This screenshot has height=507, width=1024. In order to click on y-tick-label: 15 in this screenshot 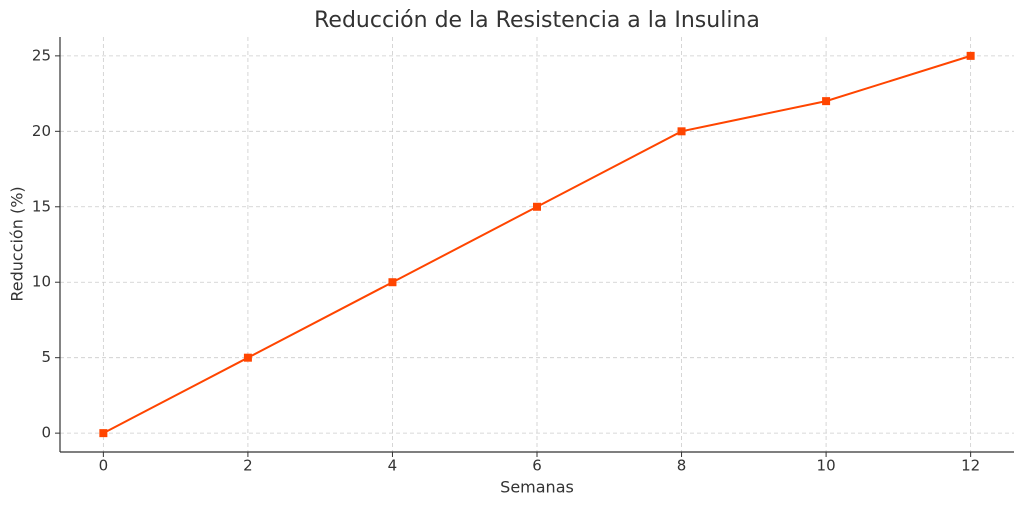, I will do `click(41, 206)`.